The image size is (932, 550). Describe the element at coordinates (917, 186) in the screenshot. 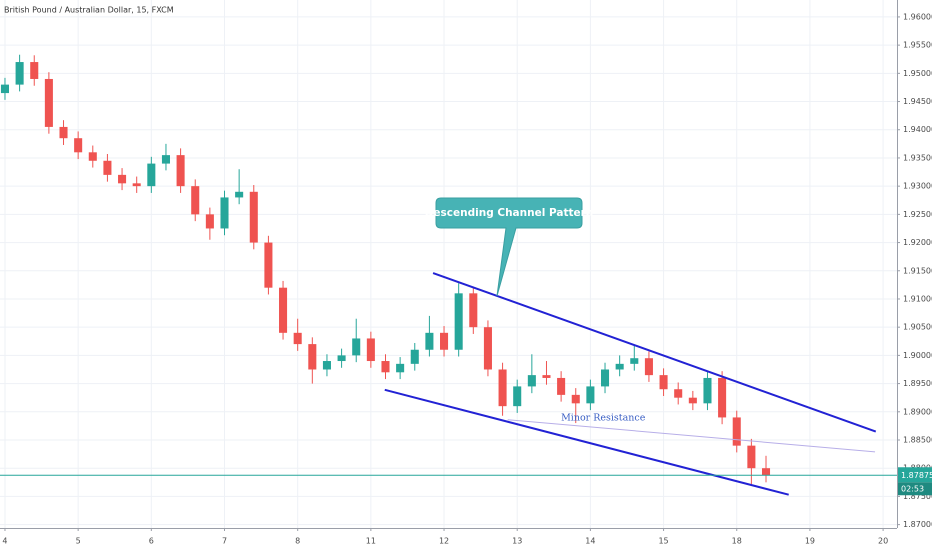

I see `y-tick-label: 1.93000` at that location.